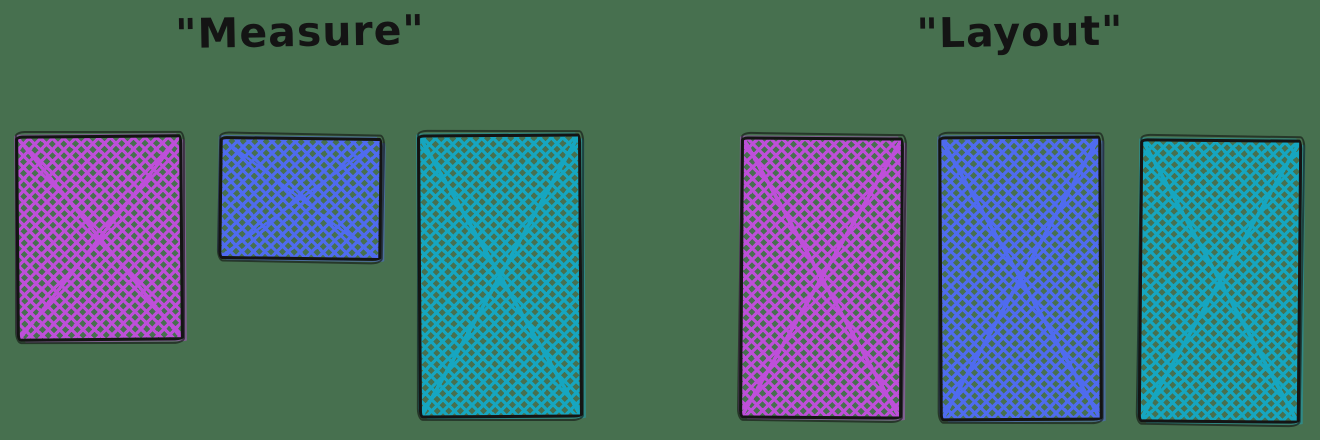 This screenshot has width=1320, height=440. I want to click on layout-teal-box, so click(1220, 281).